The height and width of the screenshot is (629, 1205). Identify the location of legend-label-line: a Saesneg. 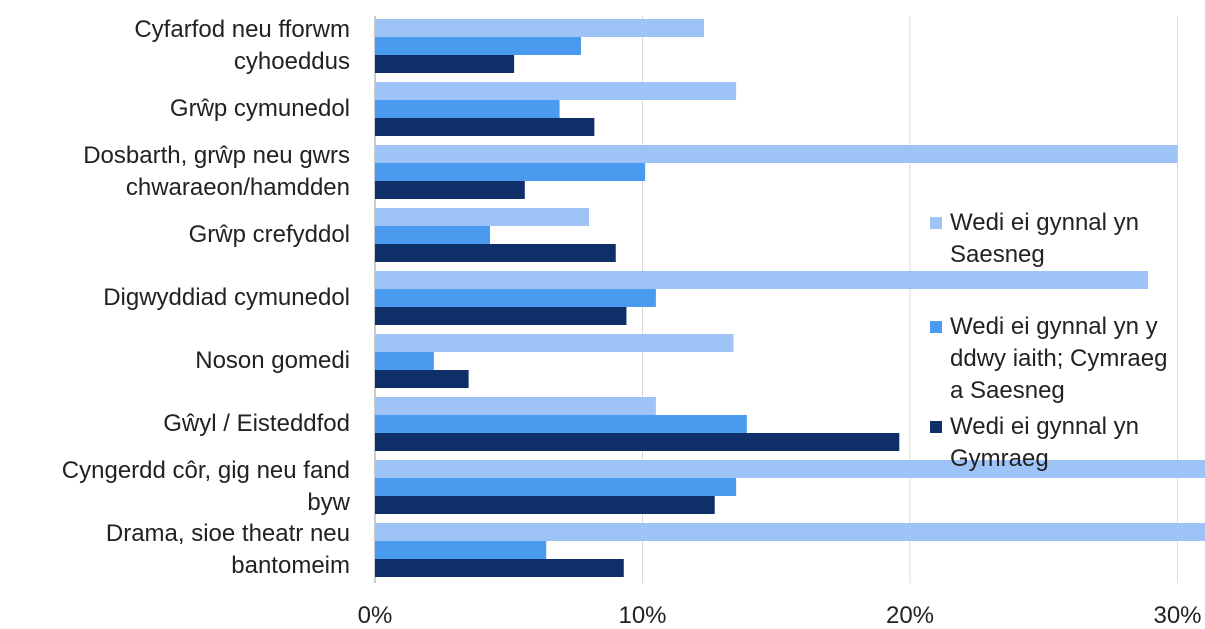
(1007, 390).